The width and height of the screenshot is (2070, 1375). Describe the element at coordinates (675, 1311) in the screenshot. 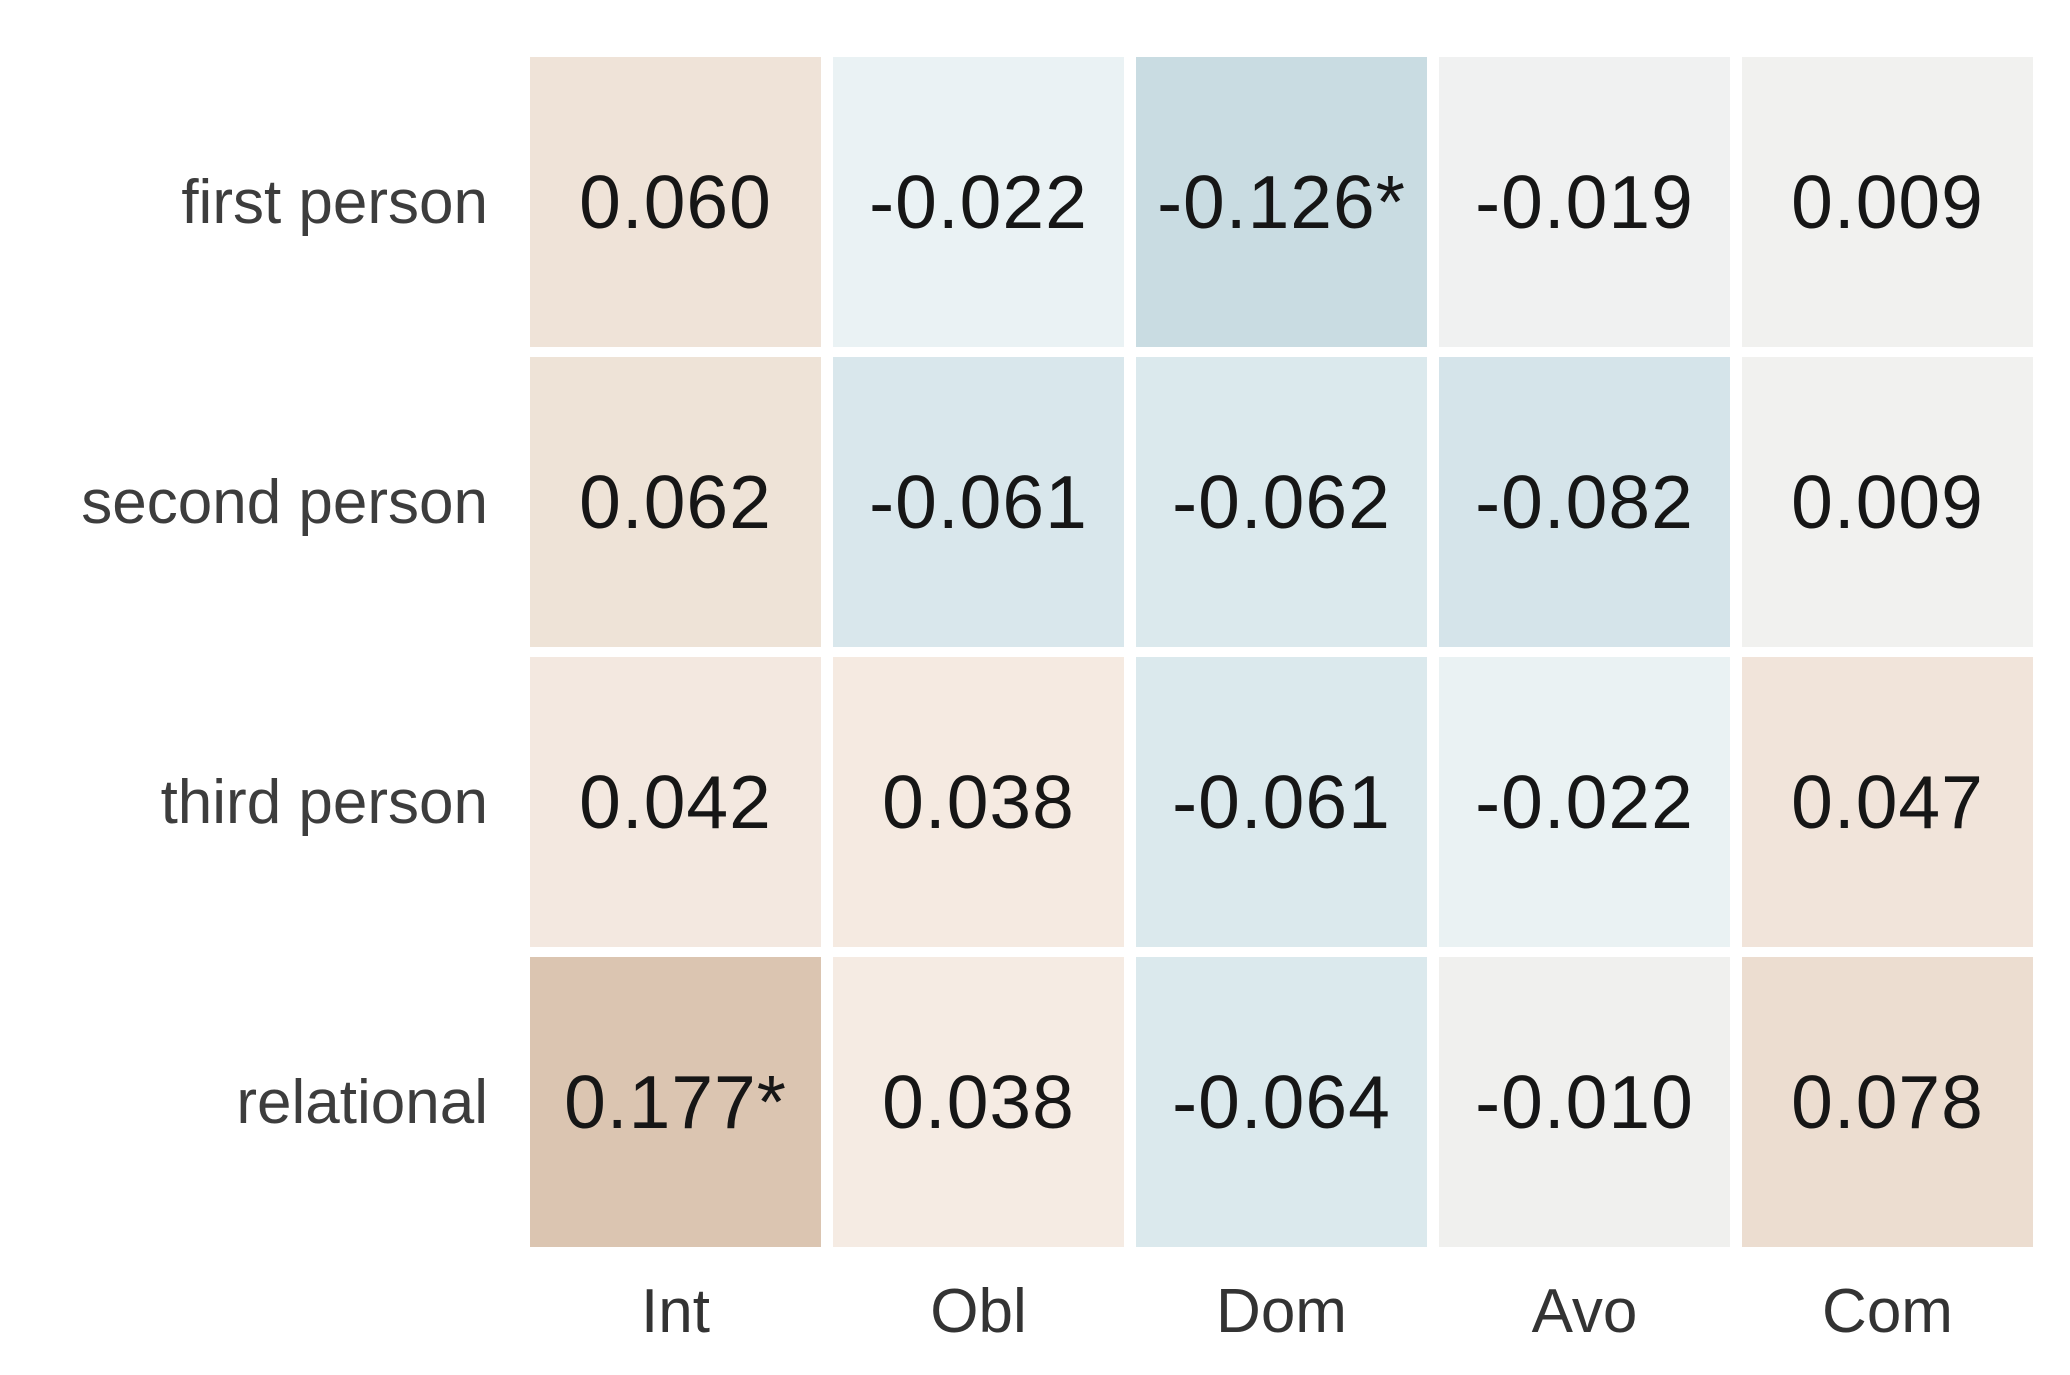

I see `col-label-int: Int` at that location.